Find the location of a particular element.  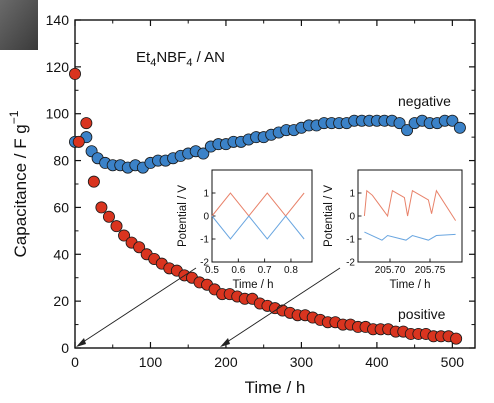

inset1-ticks: 0.5 0.6 0.7 0.8 -2 -1 0 1 is located at coordinates (249, 233).